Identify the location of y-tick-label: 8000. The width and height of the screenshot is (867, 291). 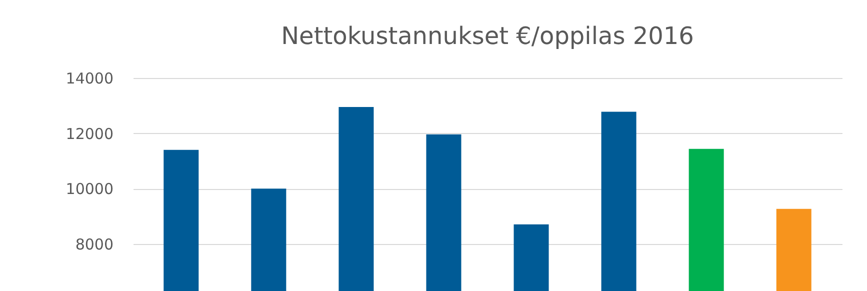
(94, 244).